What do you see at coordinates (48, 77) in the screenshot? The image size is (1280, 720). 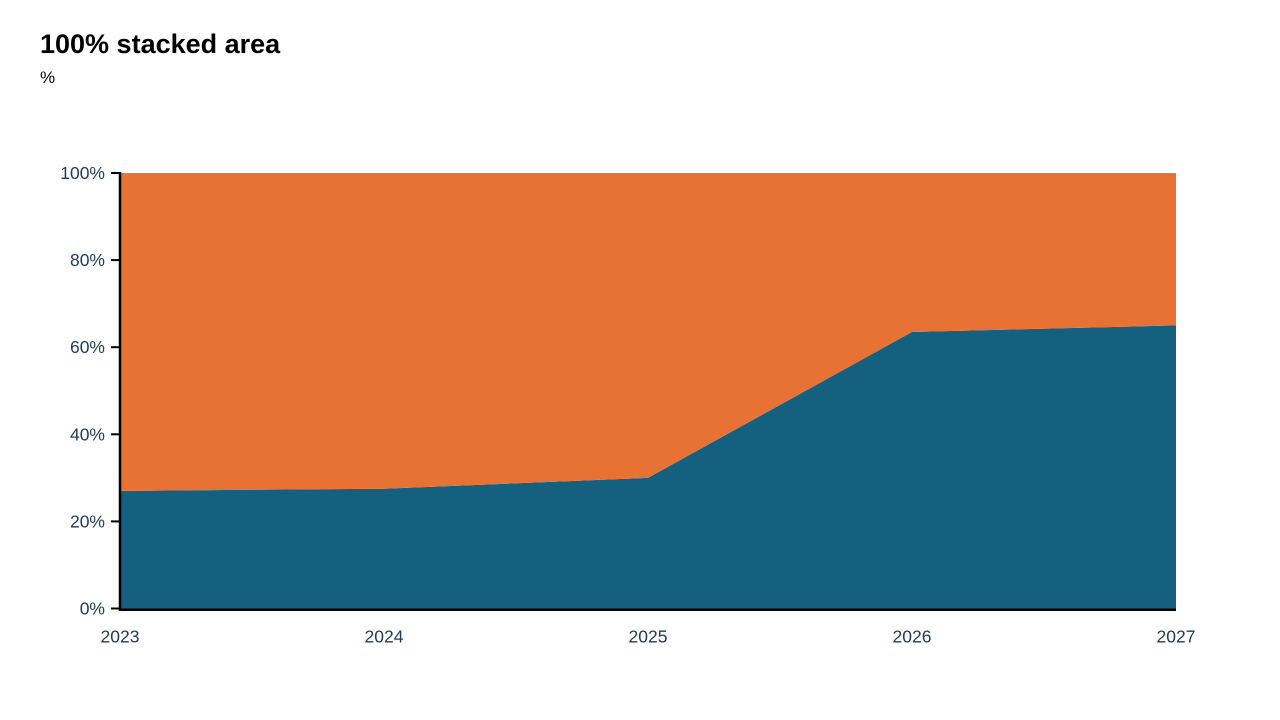 I see `chart-subtitle-unit: %` at bounding box center [48, 77].